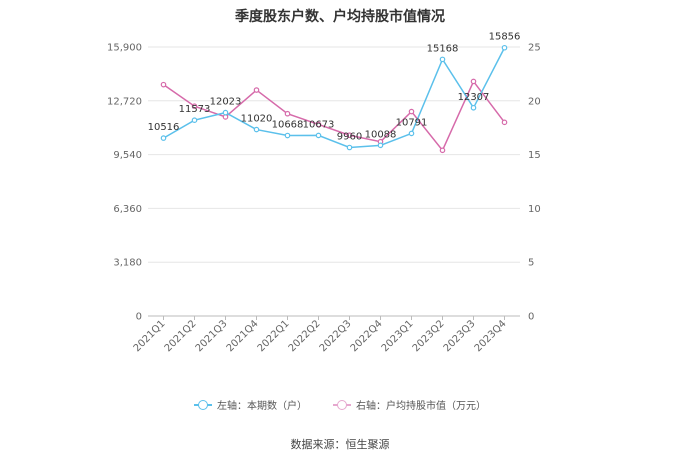 The height and width of the screenshot is (460, 680). Describe the element at coordinates (534, 209) in the screenshot. I see `right-axis-tick-label: 10` at that location.